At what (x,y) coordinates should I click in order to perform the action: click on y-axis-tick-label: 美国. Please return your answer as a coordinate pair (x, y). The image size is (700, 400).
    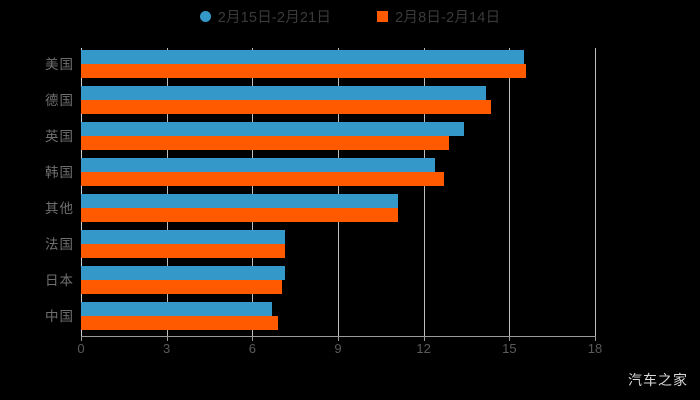
    Looking at the image, I should click on (59, 64).